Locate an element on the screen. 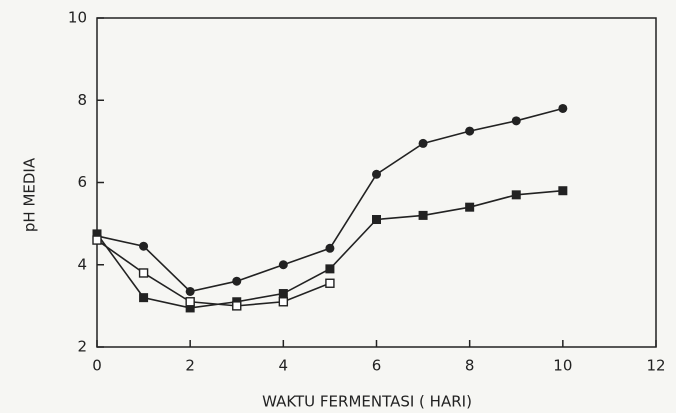  x-axis-label: WAKTU FERMENTASI ( HARI) is located at coordinates (367, 402).